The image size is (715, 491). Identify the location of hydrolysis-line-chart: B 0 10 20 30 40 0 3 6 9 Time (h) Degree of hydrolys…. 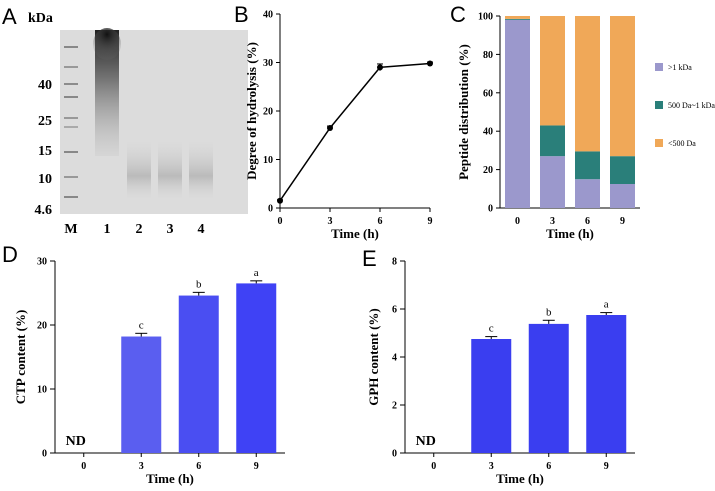
(333, 121).